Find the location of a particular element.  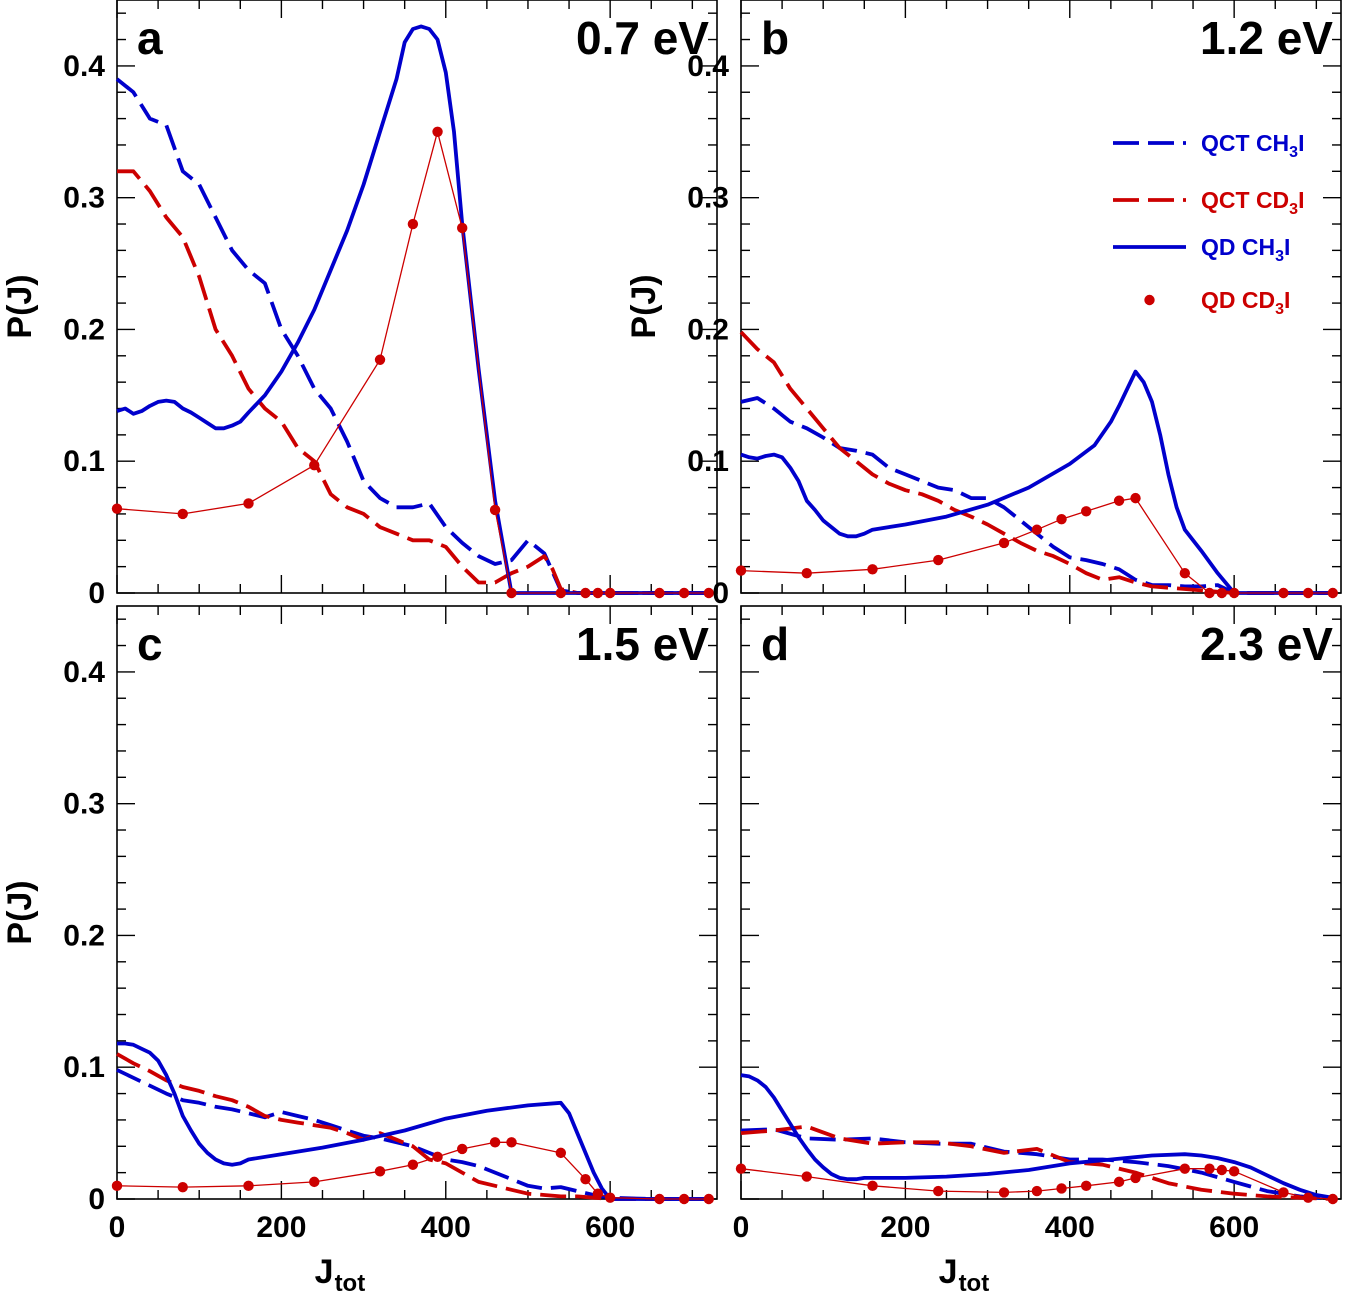

legend-label-1: QCT CD3I is located at coordinates (1252, 202).